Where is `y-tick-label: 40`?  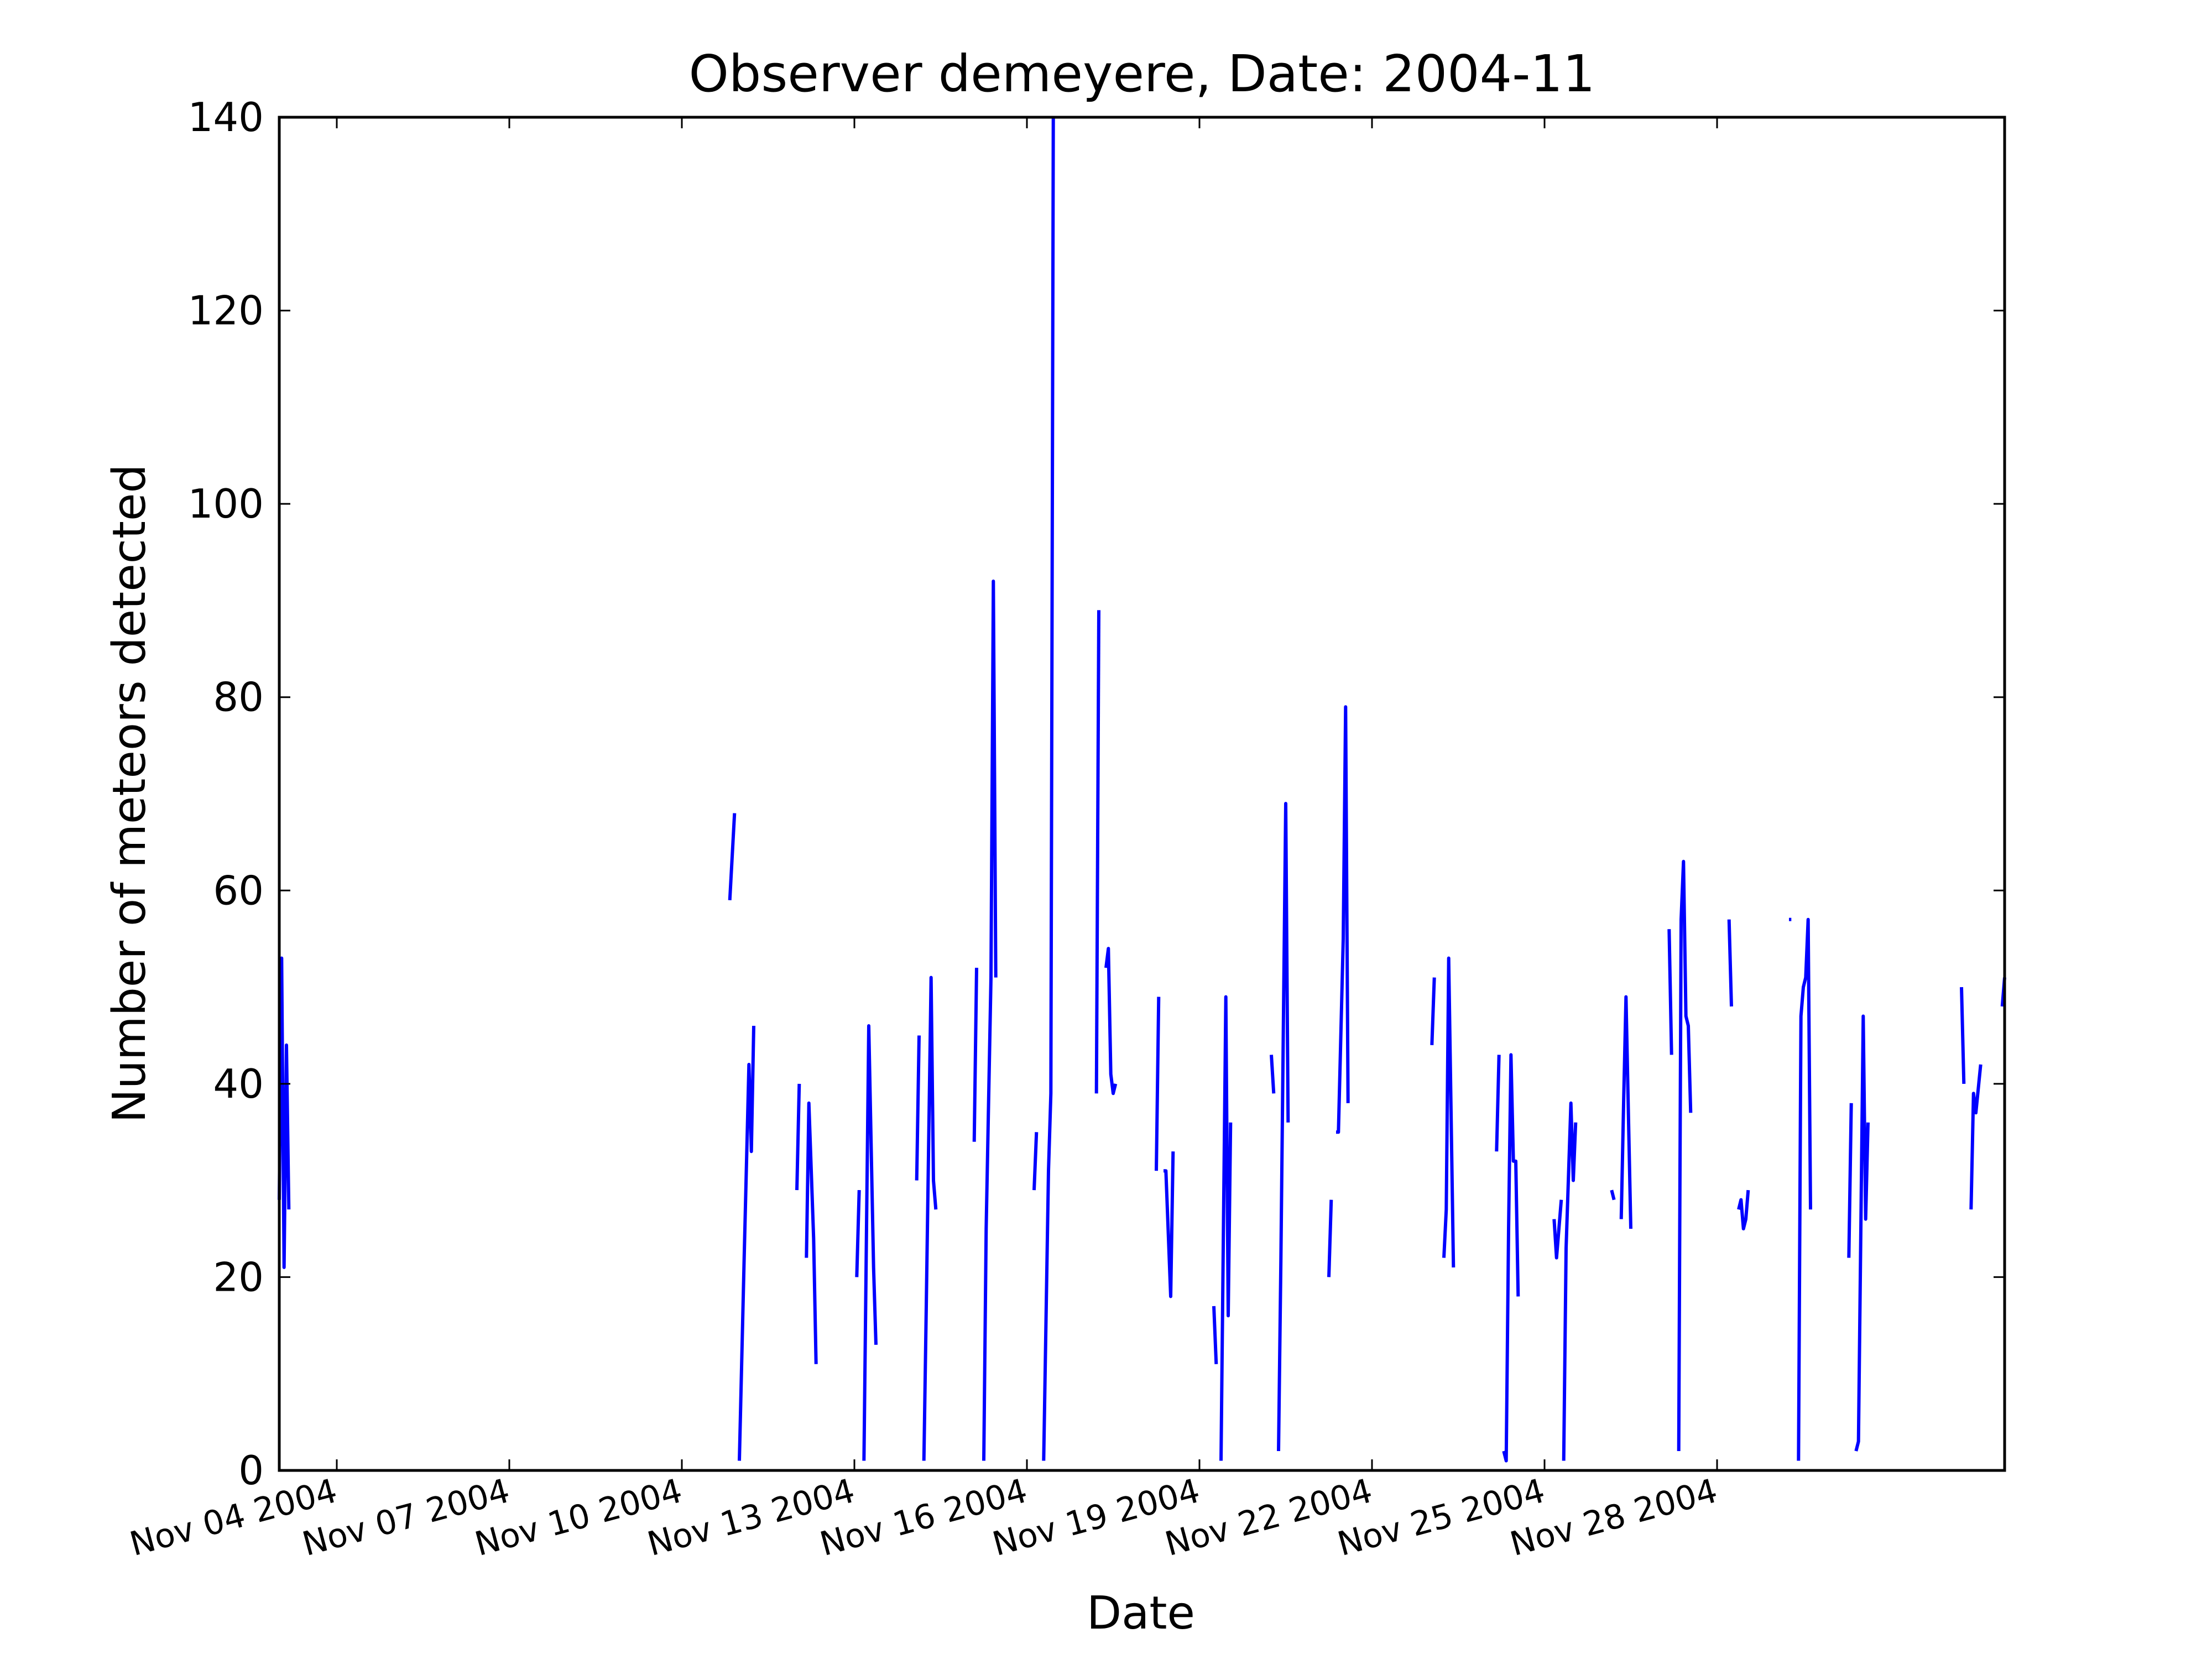 y-tick-label: 40 is located at coordinates (239, 1084).